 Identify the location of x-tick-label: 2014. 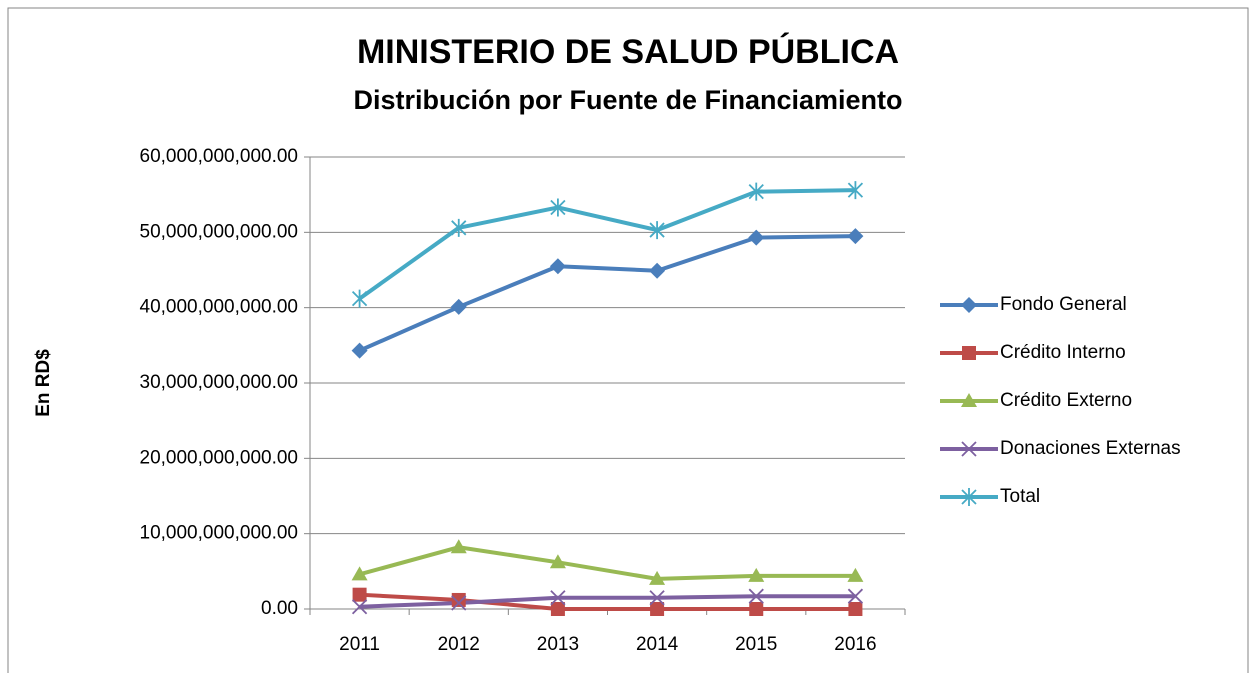
(657, 644).